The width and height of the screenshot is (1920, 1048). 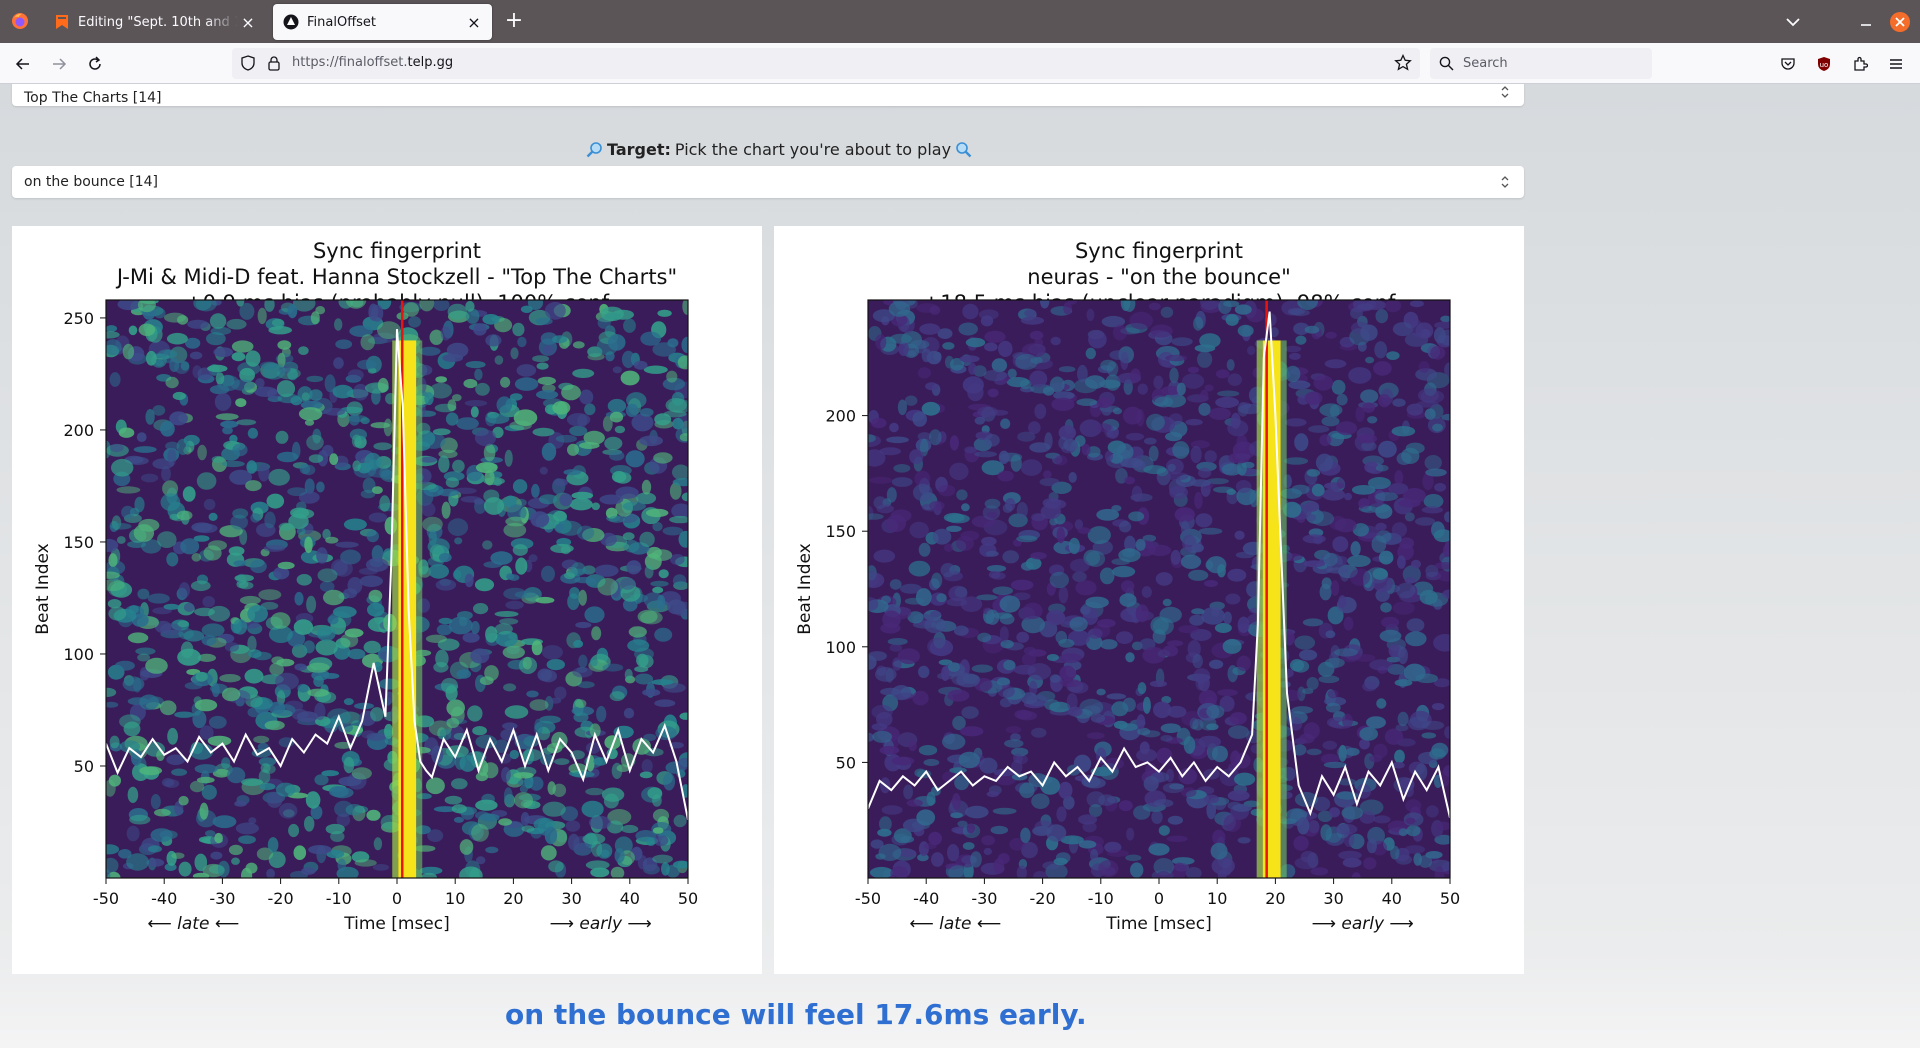 What do you see at coordinates (106, 898) in the screenshot?
I see `x-tick-label: -50` at bounding box center [106, 898].